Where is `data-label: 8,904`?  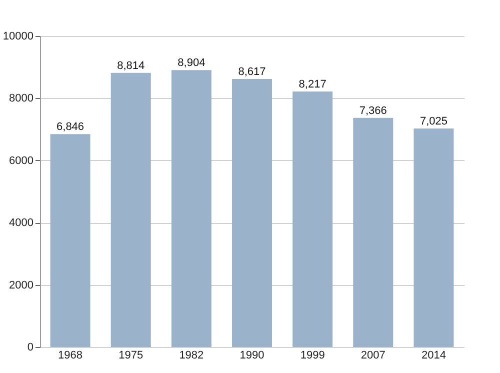
data-label: 8,904 is located at coordinates (192, 63).